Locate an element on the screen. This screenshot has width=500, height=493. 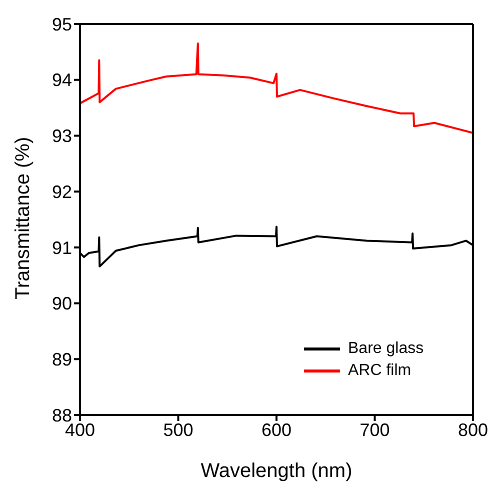
legend-label: Bare glass is located at coordinates (386, 349).